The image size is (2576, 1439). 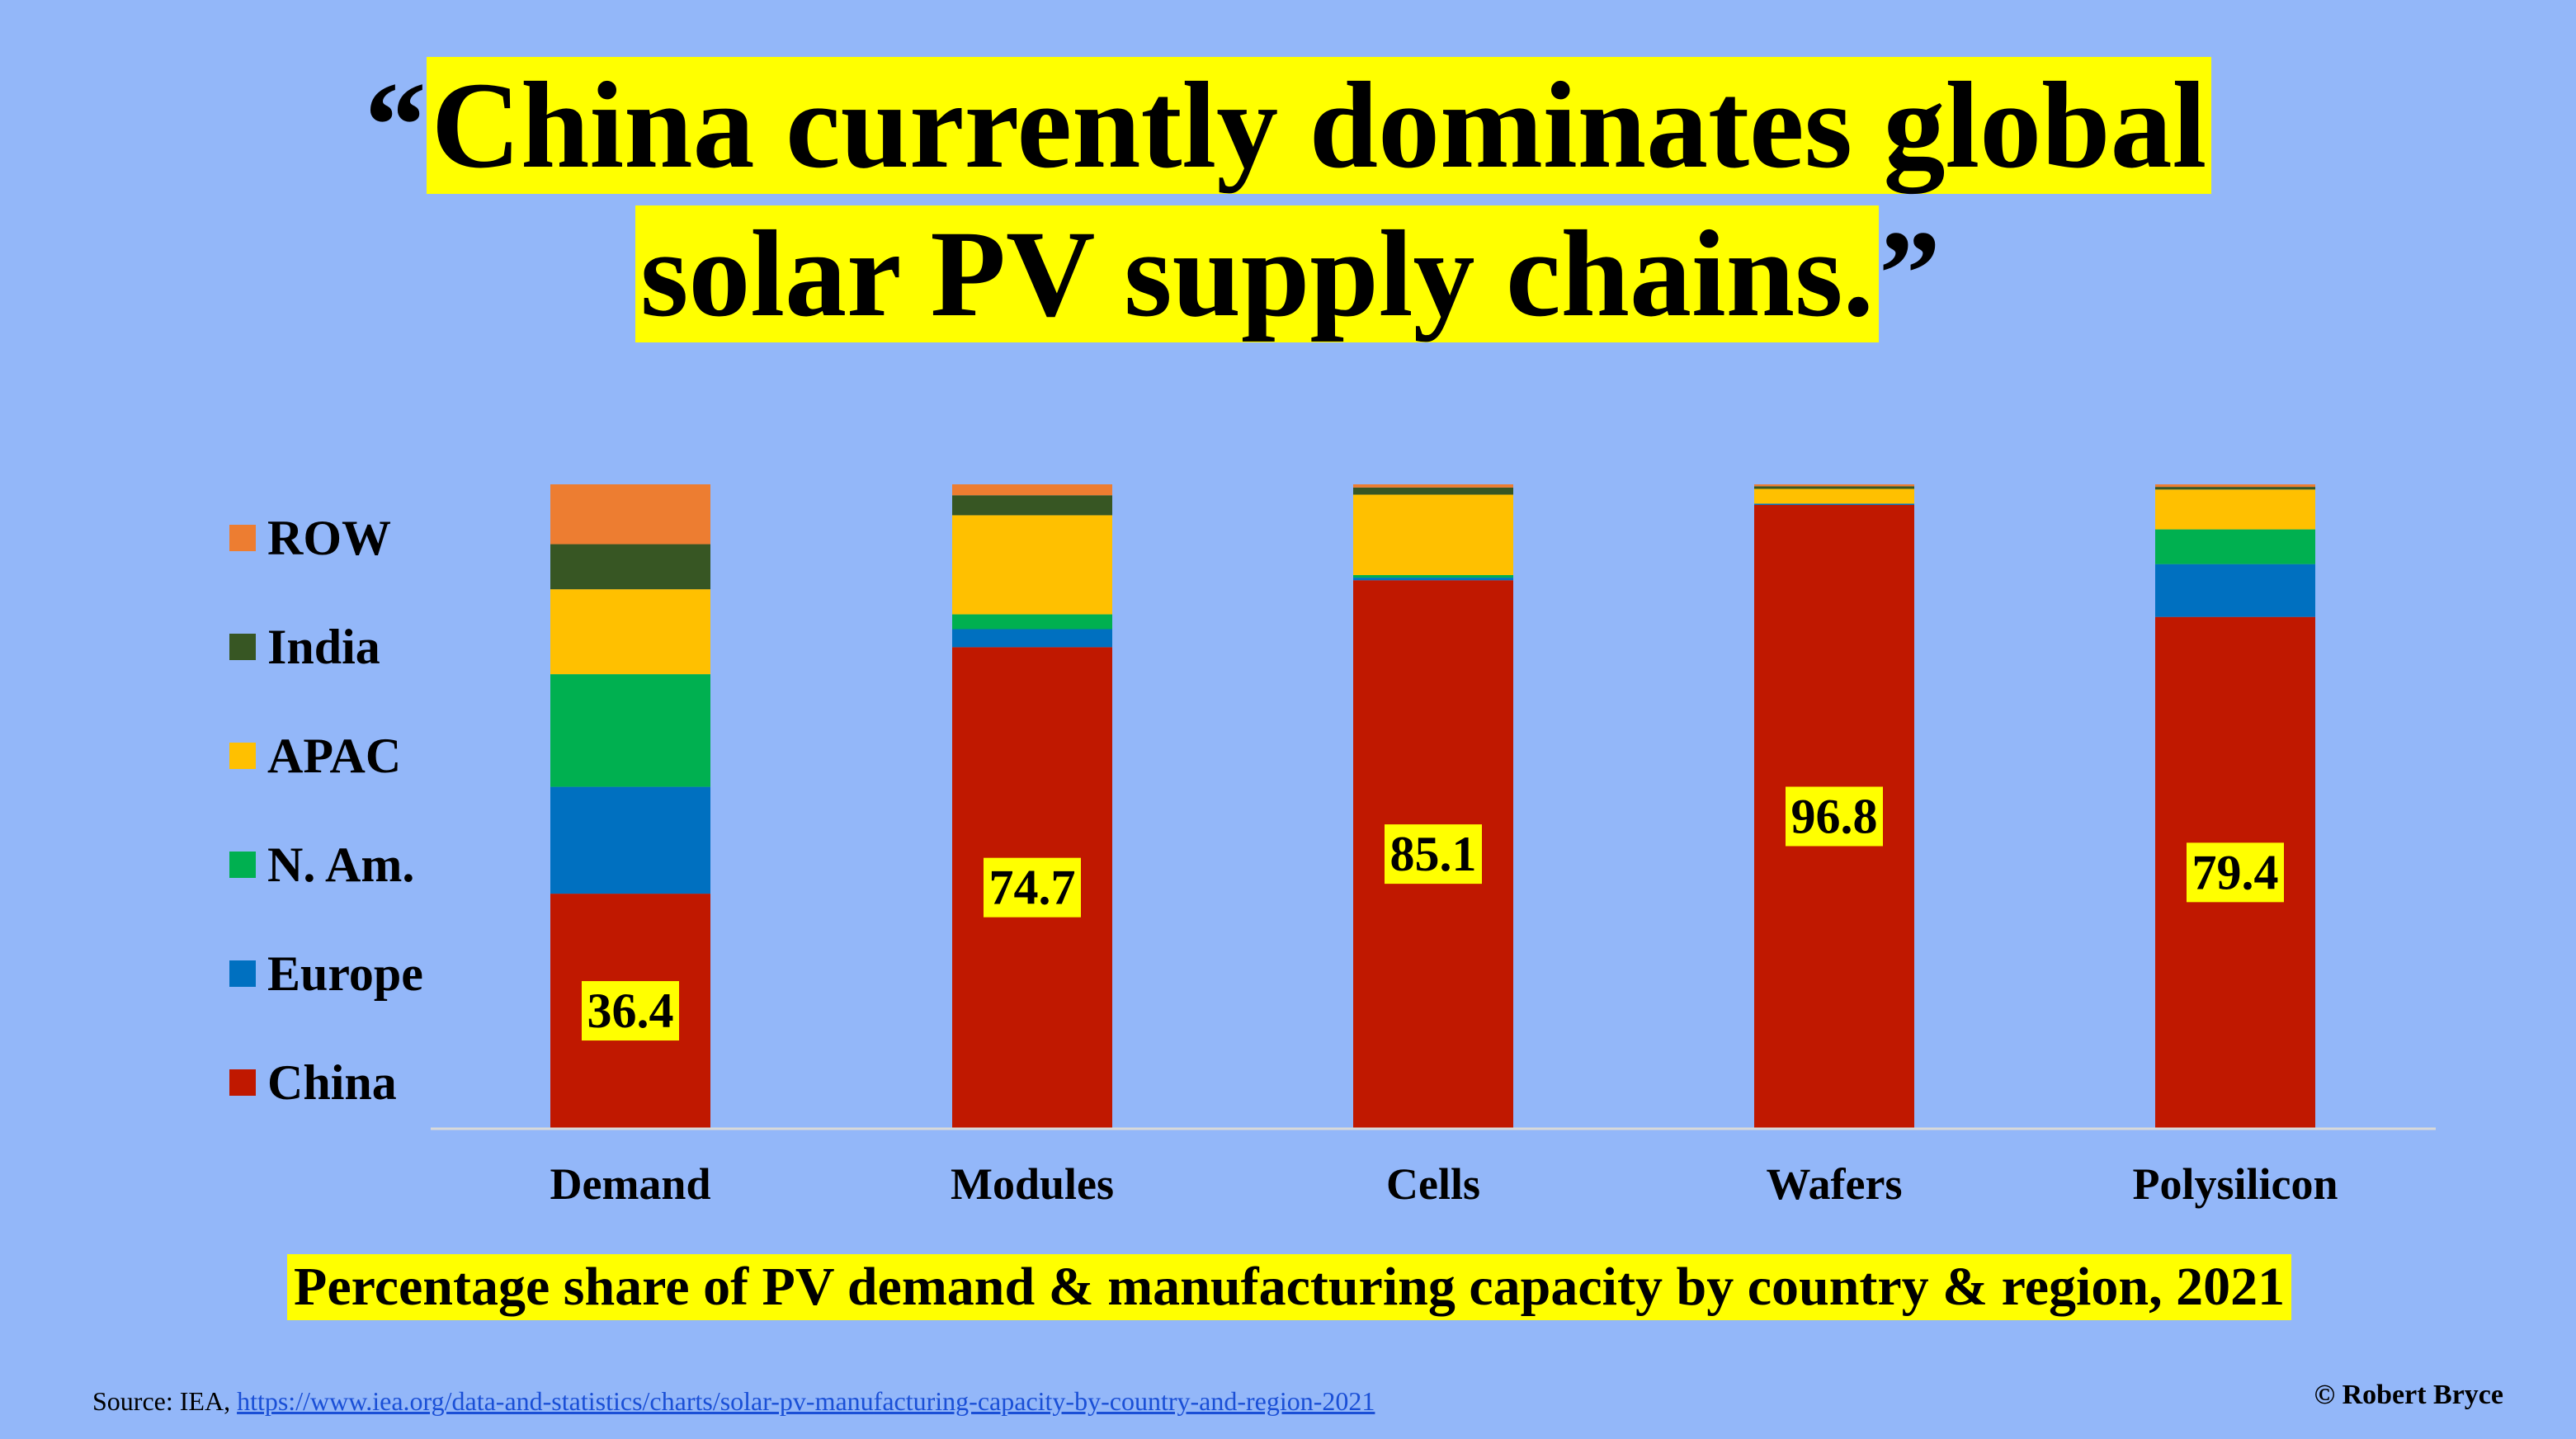 I want to click on data-label-bg-cells, so click(x=1433, y=854).